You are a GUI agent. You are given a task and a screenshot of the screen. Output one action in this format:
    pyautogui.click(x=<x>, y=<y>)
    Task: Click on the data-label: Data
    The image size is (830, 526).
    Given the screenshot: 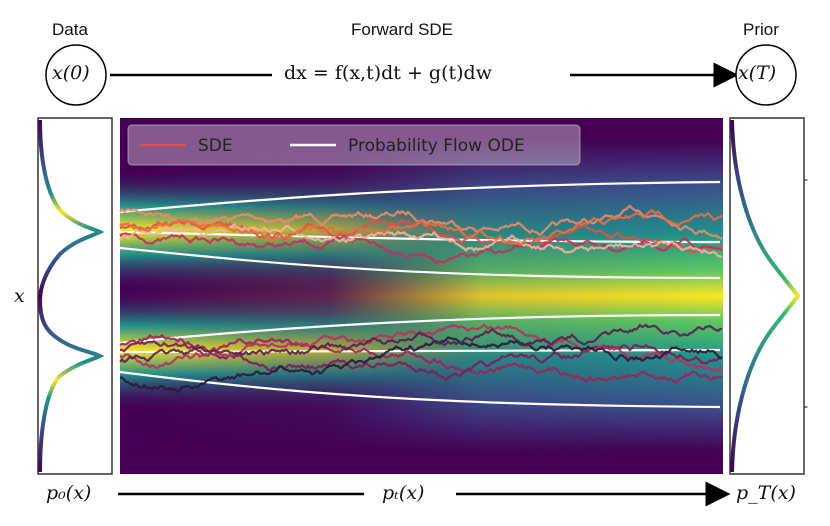 What is the action you would take?
    pyautogui.click(x=70, y=29)
    